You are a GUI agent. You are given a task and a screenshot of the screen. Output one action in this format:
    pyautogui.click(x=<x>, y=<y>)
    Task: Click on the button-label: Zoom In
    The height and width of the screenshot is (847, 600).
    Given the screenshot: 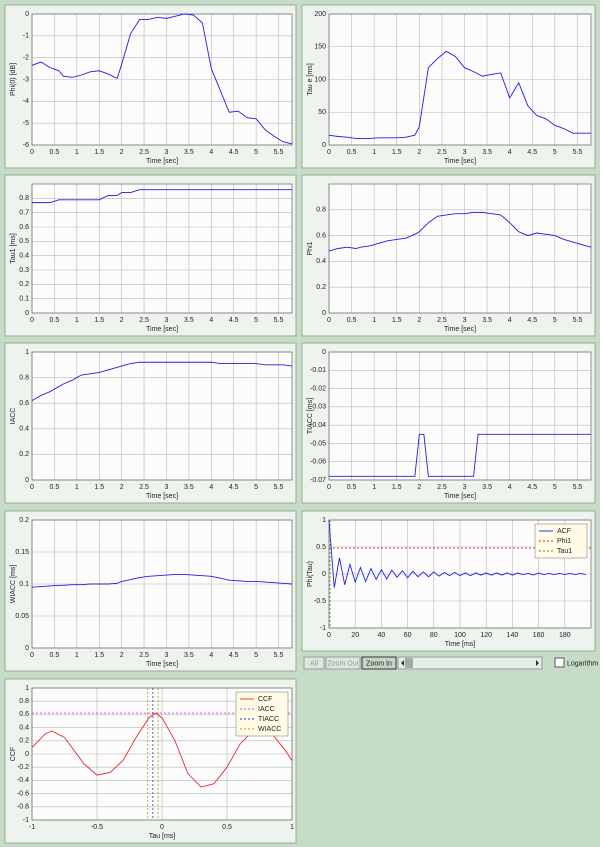 What is the action you would take?
    pyautogui.click(x=379, y=663)
    